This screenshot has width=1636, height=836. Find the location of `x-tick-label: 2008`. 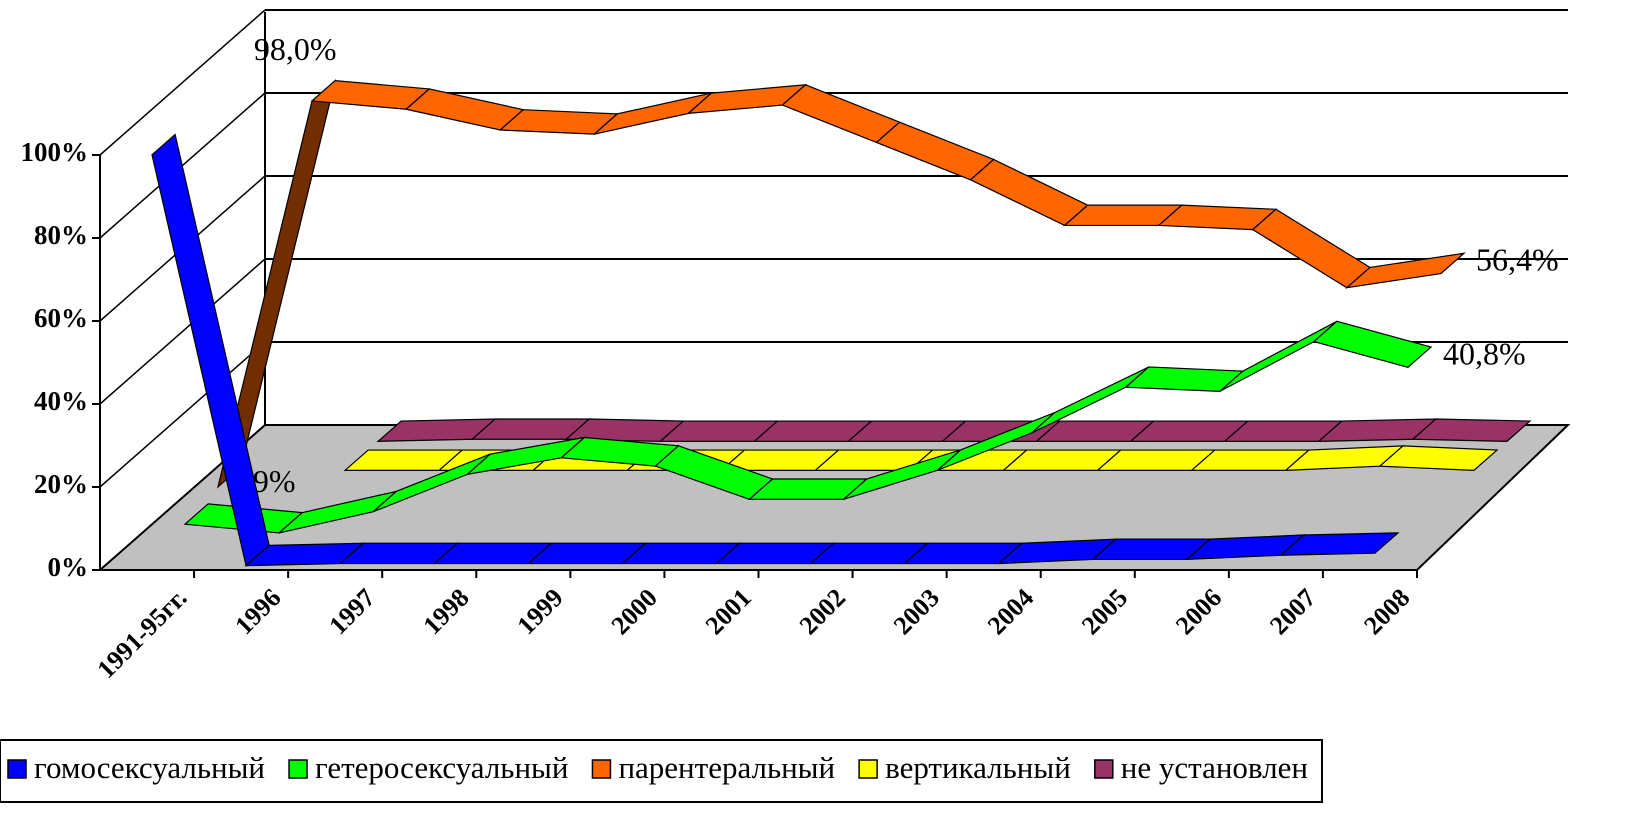

x-tick-label: 2008 is located at coordinates (1386, 611).